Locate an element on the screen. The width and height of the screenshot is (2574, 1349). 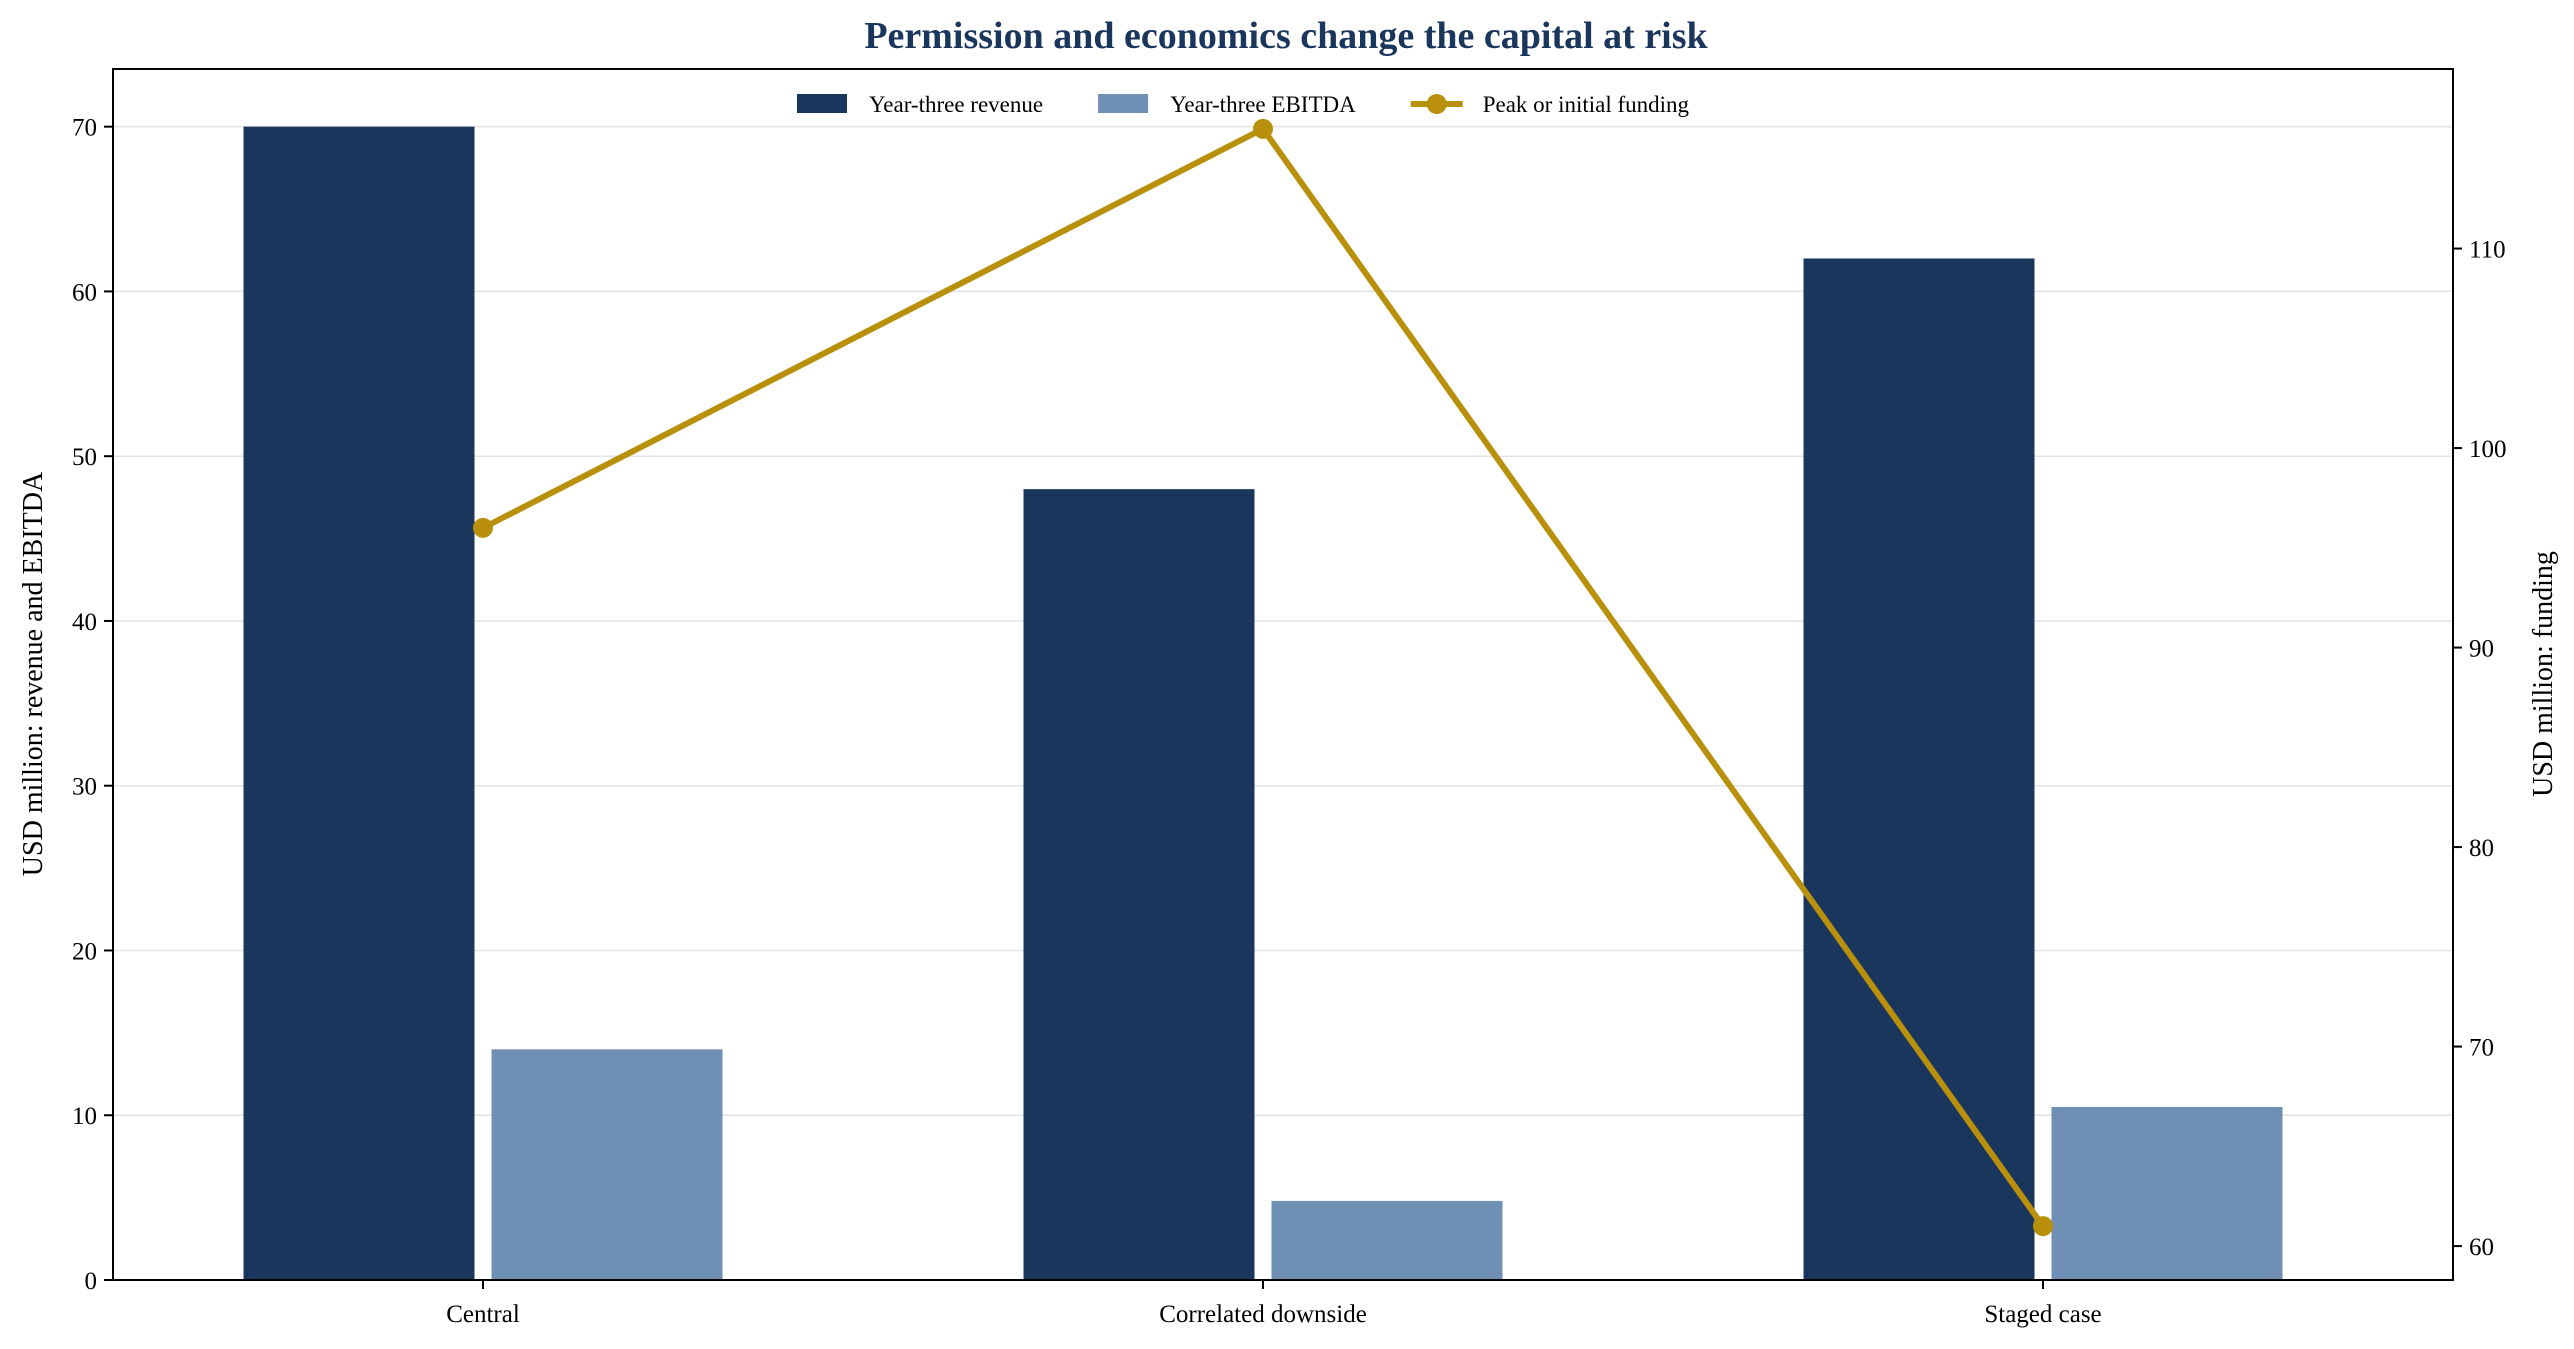
right-tick-label: 80 is located at coordinates (2481, 848).